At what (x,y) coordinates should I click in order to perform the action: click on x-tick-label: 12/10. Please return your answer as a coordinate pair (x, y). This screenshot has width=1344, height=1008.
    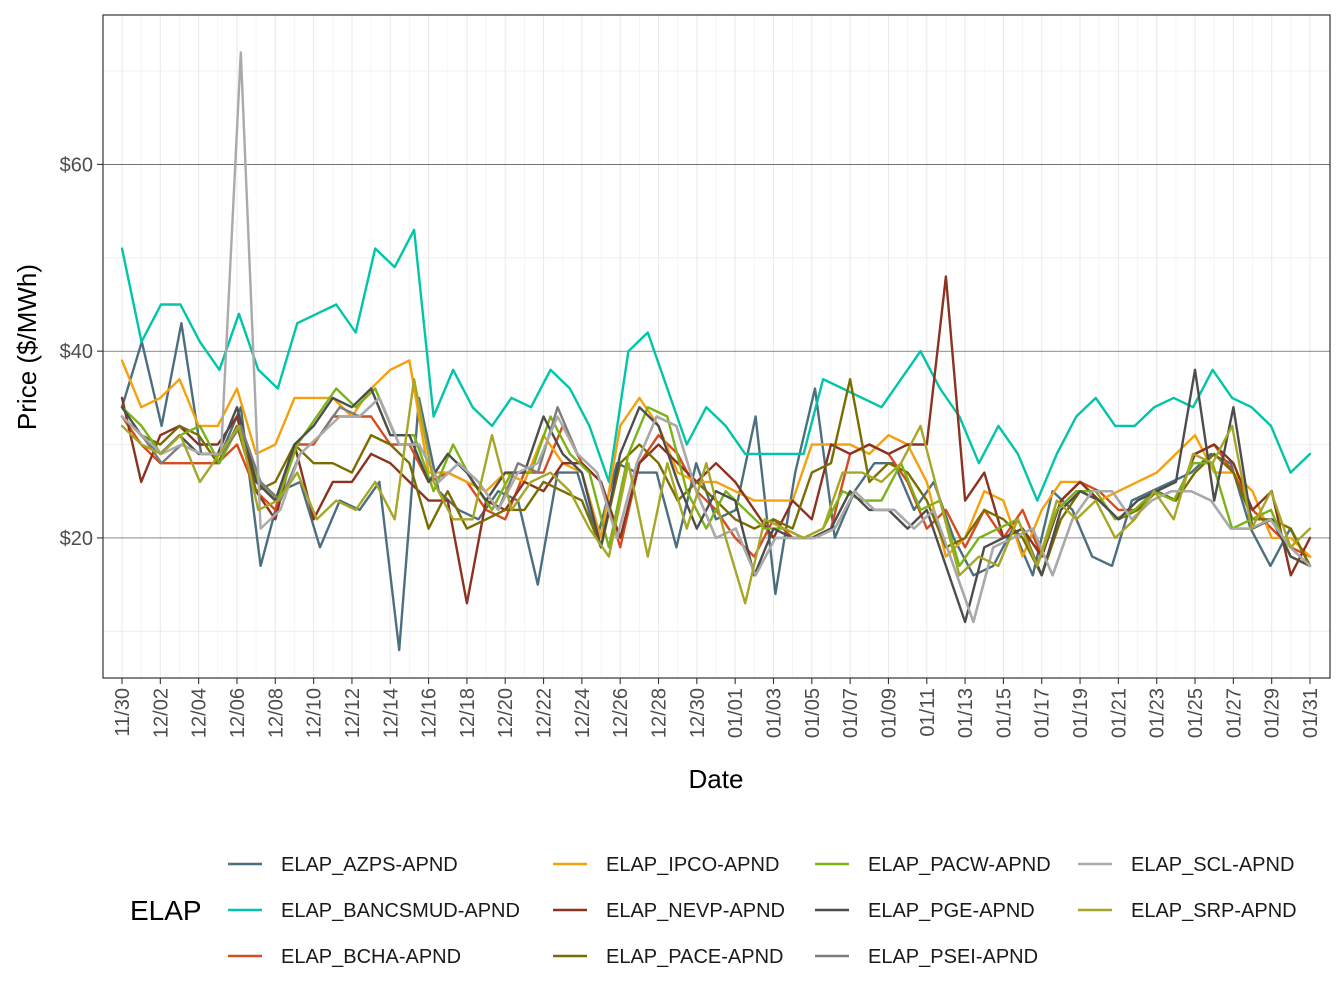
    Looking at the image, I should click on (315, 713).